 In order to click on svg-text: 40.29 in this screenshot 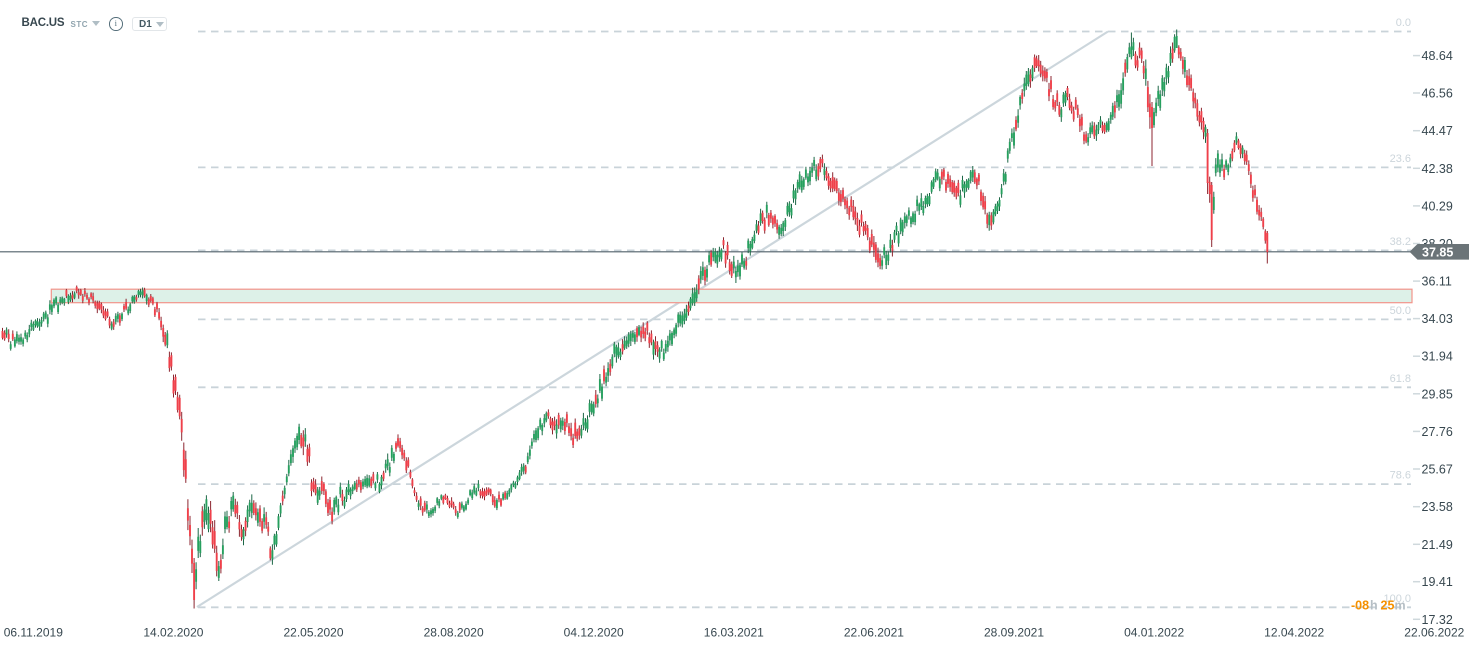, I will do `click(1437, 206)`.